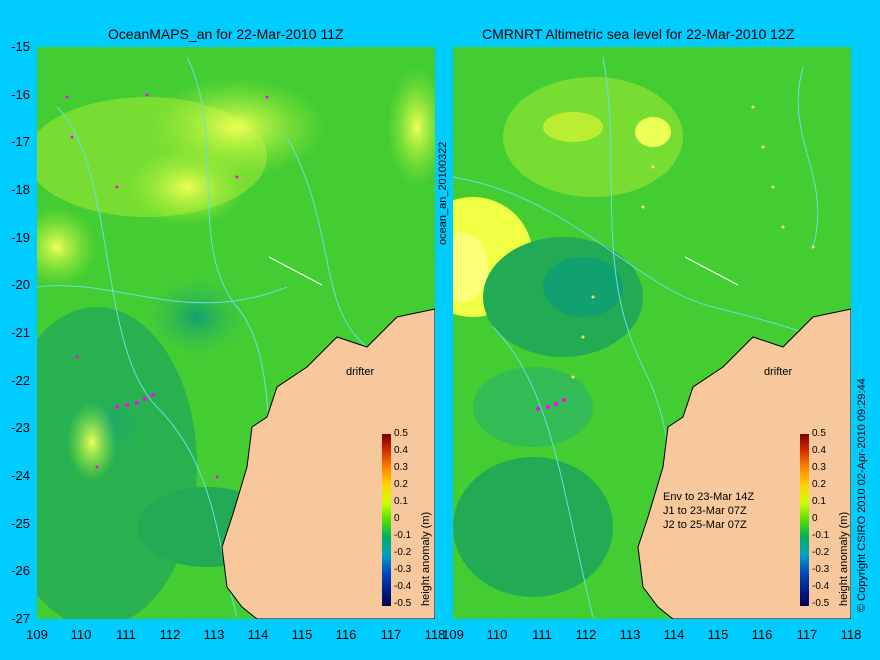  Describe the element at coordinates (804, 520) in the screenshot. I see `right-colorbar` at that location.